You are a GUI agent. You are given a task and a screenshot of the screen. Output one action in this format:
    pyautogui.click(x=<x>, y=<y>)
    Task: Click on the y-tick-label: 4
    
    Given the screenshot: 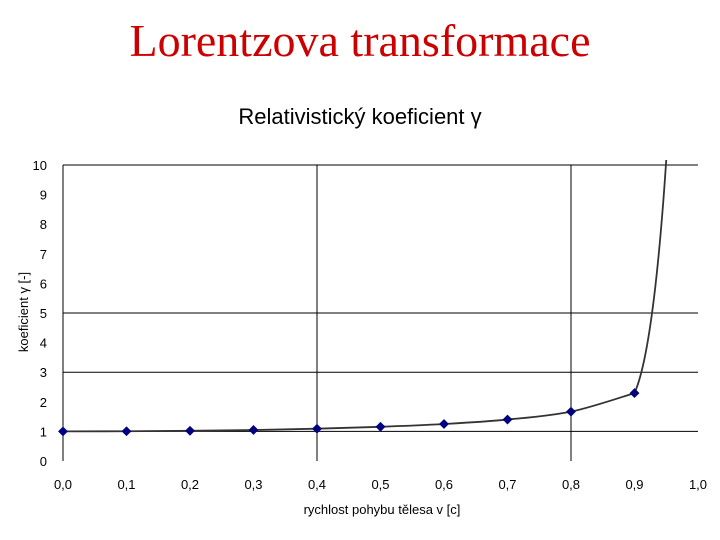 What is the action you would take?
    pyautogui.click(x=43, y=343)
    